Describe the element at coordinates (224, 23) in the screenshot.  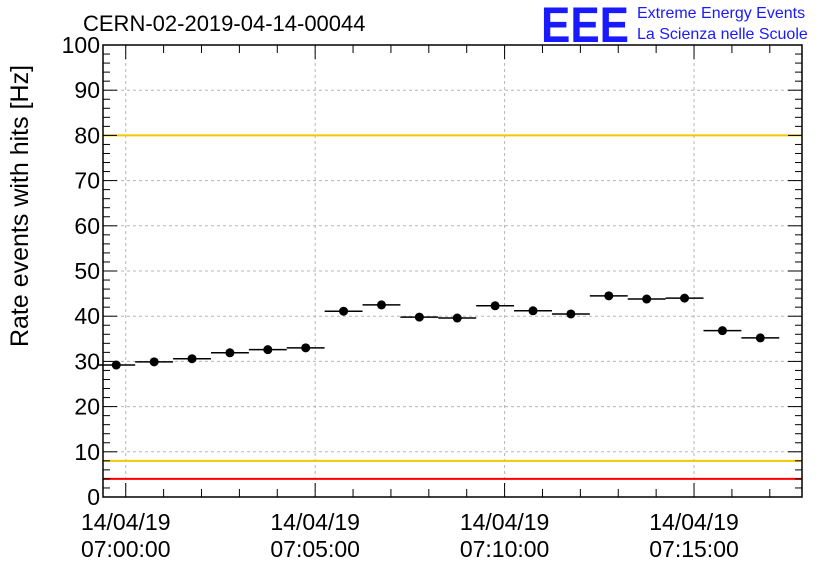
I see `chart-title: CERN-02-2019-04-14-00044` at that location.